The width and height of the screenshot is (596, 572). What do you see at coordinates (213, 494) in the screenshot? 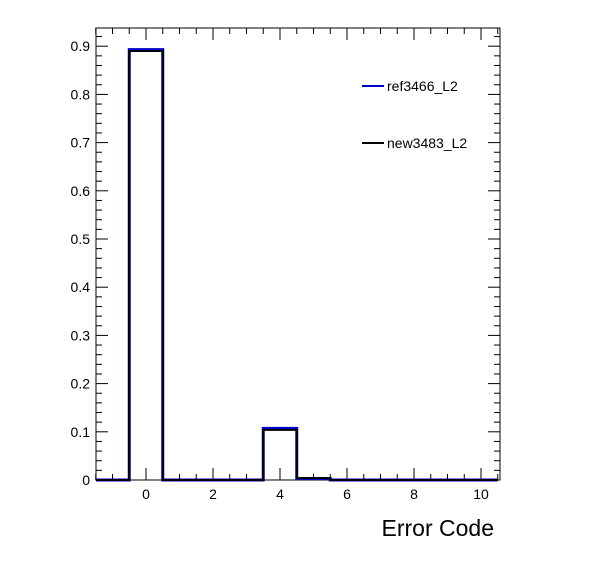
I see `x-tick-label: 2` at bounding box center [213, 494].